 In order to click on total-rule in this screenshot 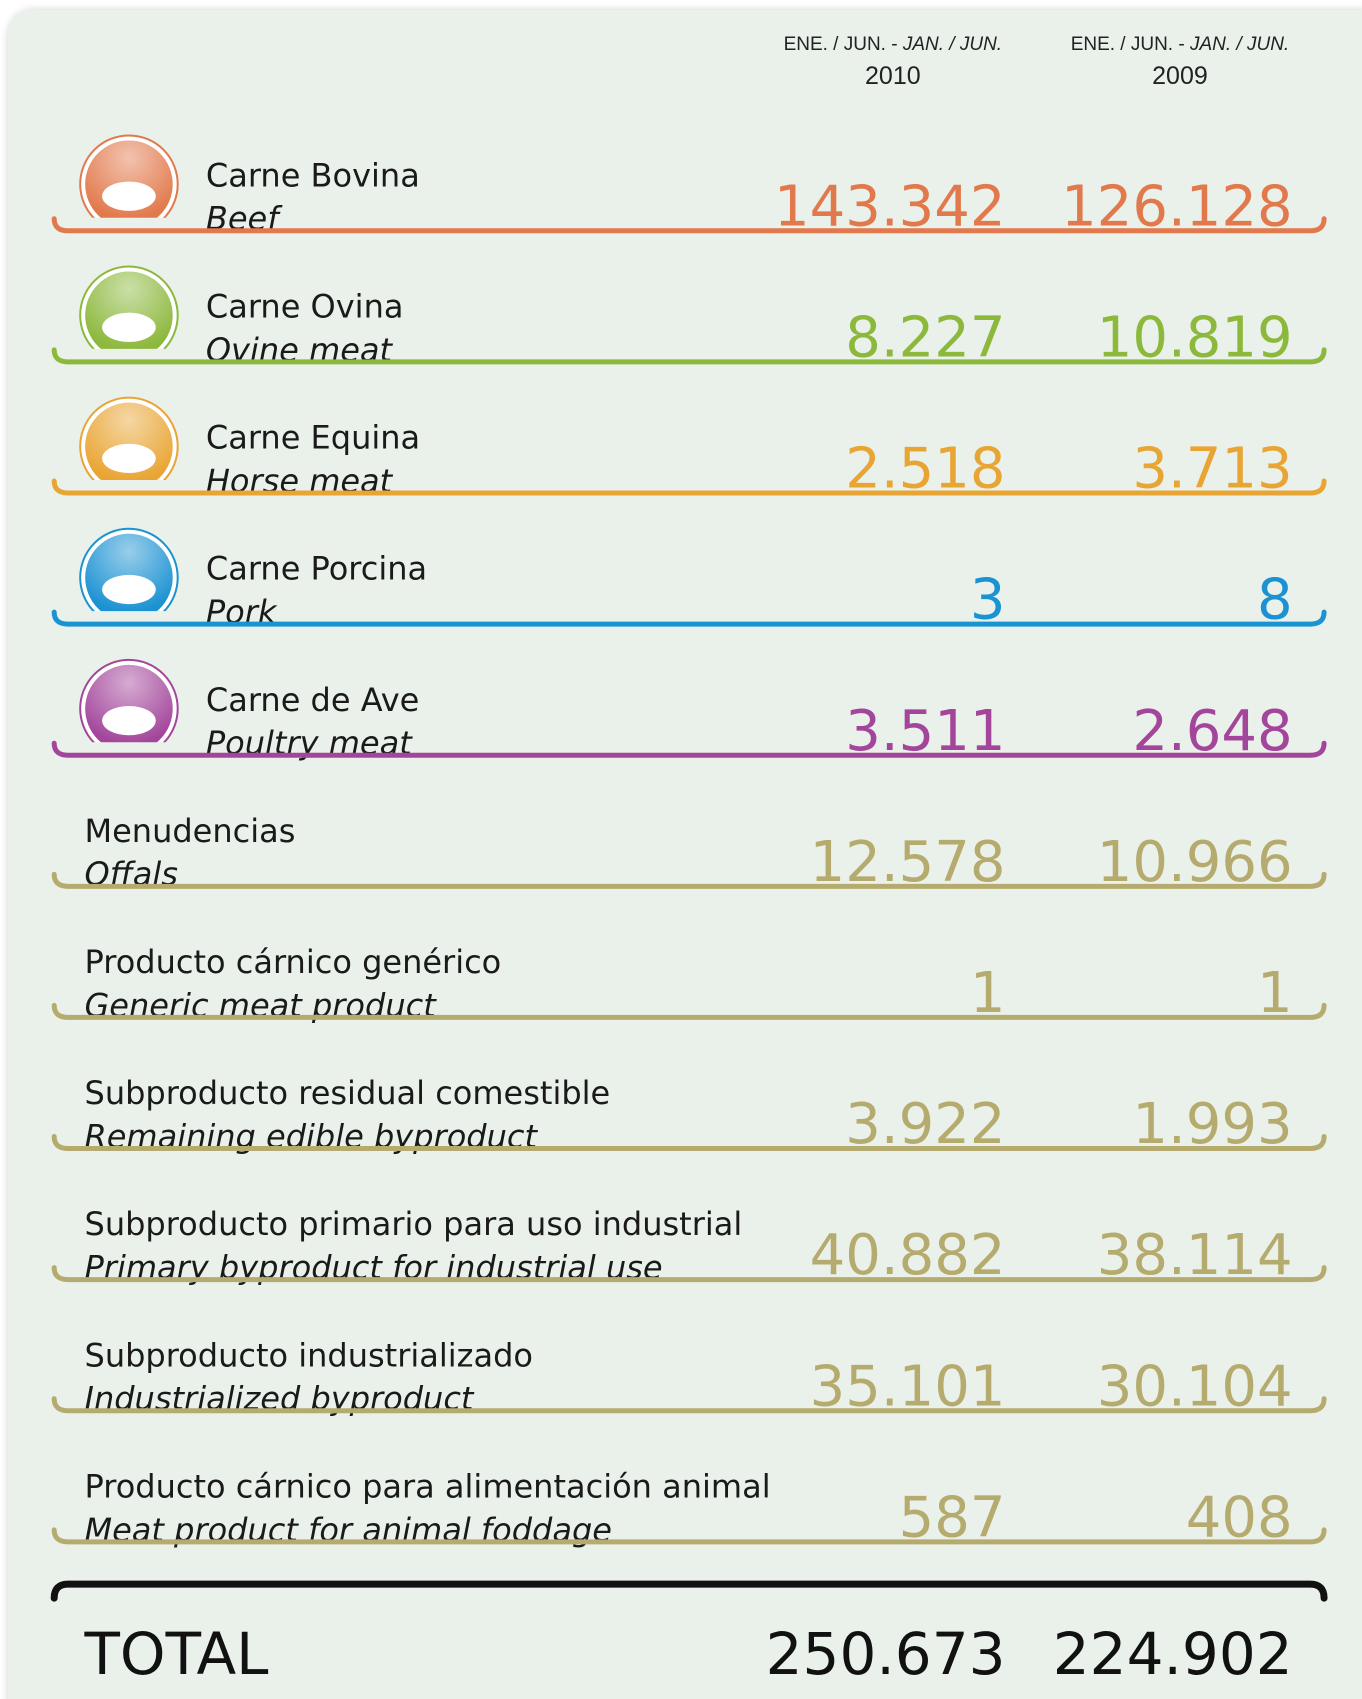, I will do `click(689, 1591)`.